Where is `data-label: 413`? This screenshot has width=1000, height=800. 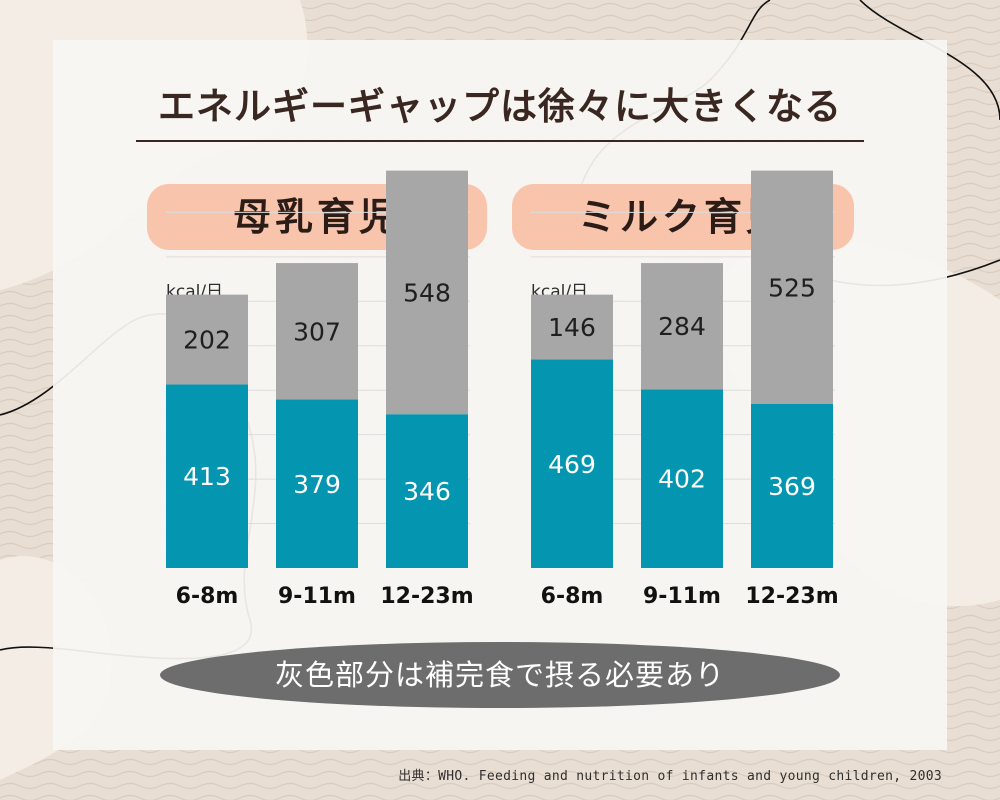
data-label: 413 is located at coordinates (207, 476).